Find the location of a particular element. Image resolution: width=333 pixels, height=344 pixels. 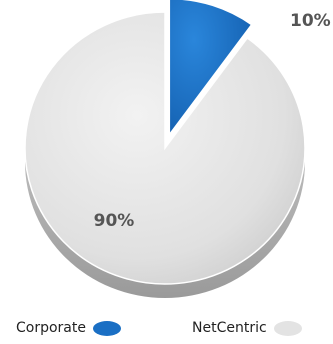

legend-item-corporate: Corporate is located at coordinates (68, 328).